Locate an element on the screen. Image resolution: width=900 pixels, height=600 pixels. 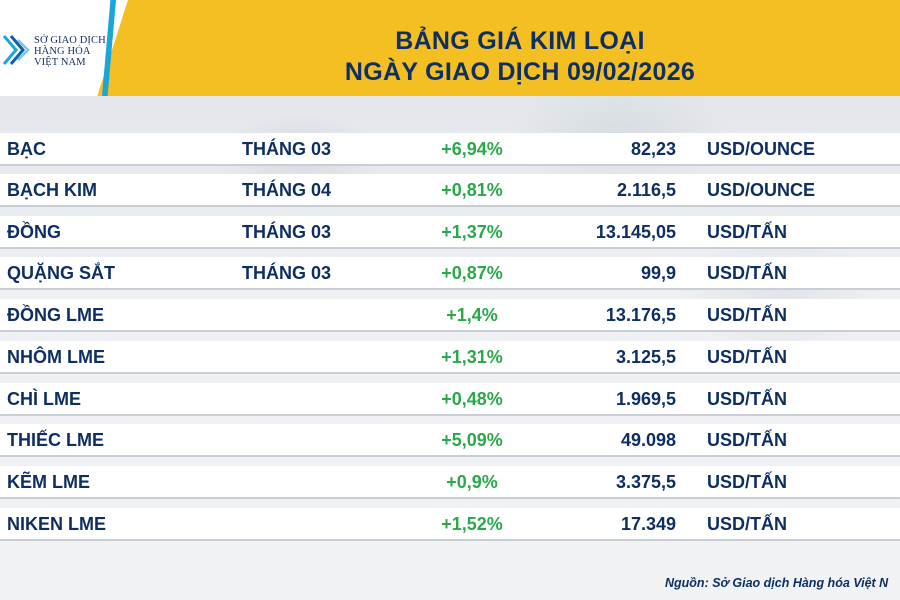
metal-name: ĐỒNG LME is located at coordinates (55, 315).